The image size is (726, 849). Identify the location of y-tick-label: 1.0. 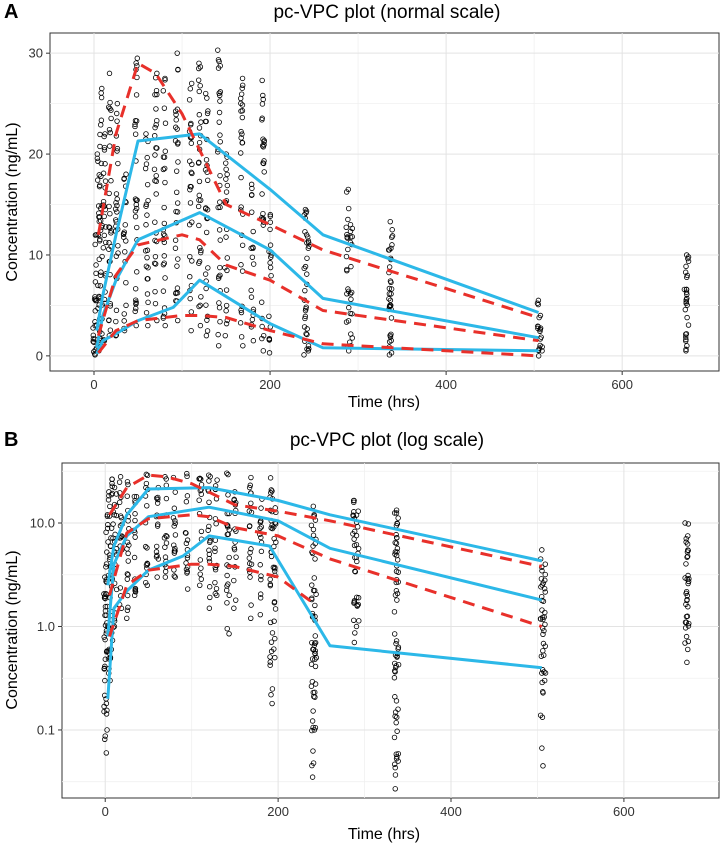
(46, 626).